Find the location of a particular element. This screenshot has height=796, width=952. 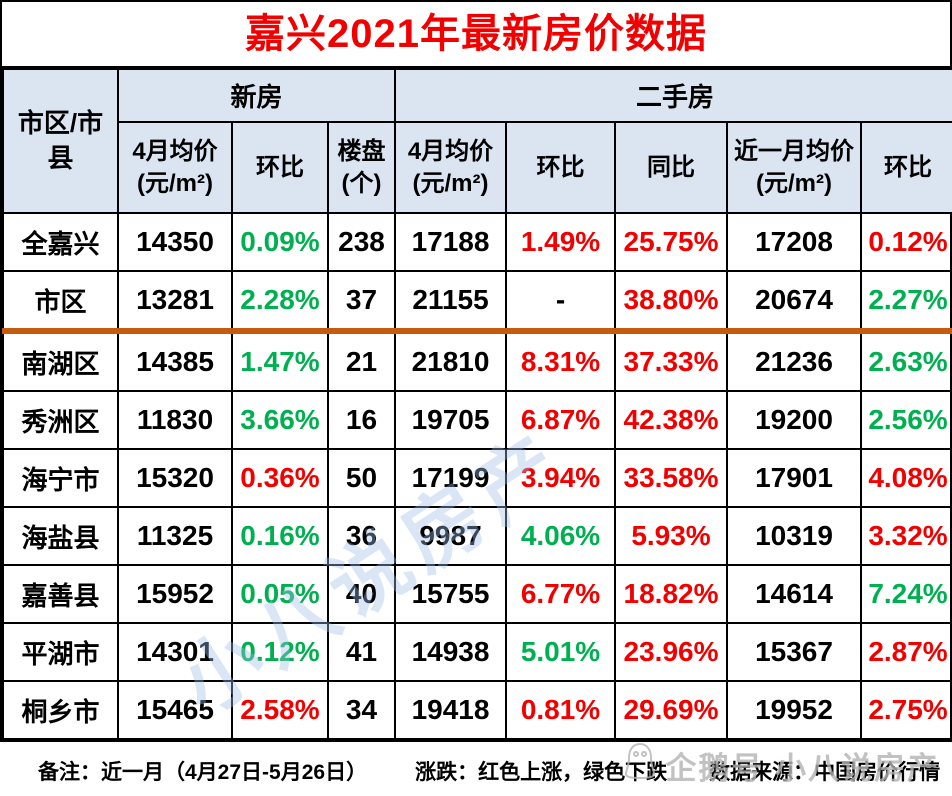

value-cell: 18.82% is located at coordinates (671, 594).